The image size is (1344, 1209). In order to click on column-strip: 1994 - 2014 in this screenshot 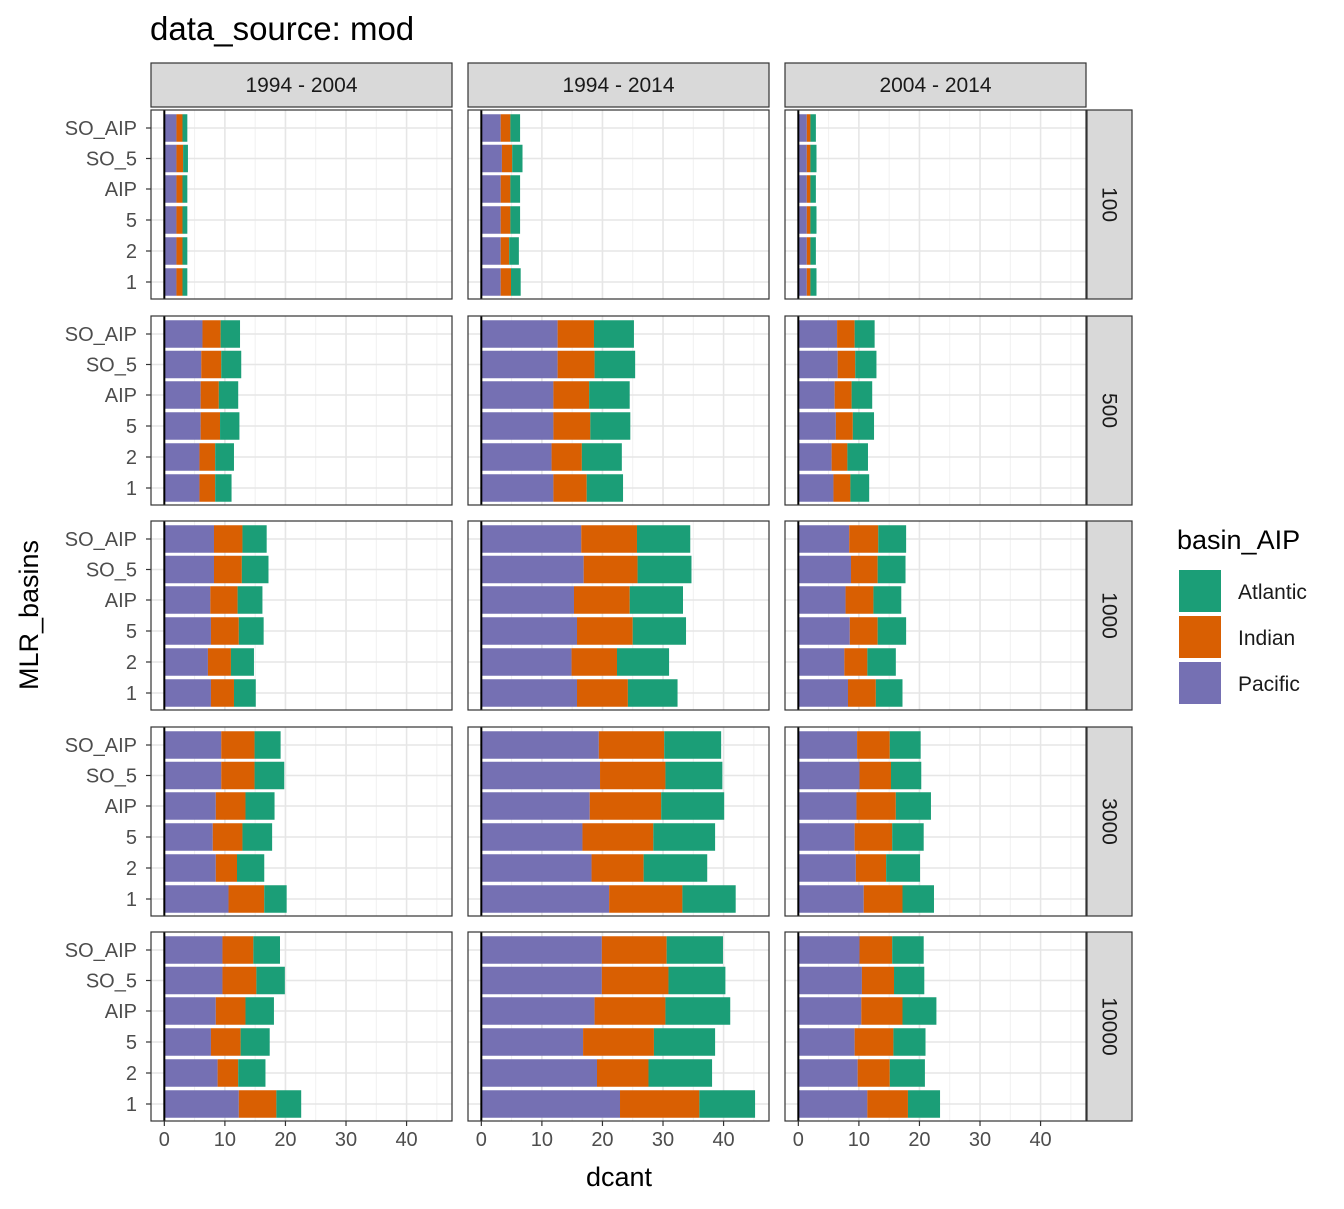, I will do `click(618, 85)`.